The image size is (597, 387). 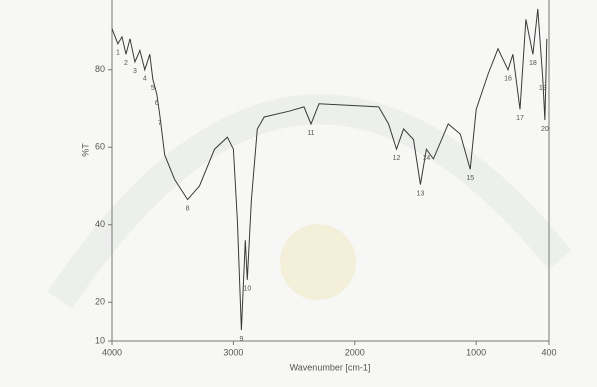 I want to click on x-tick-label: 2000, so click(x=355, y=352).